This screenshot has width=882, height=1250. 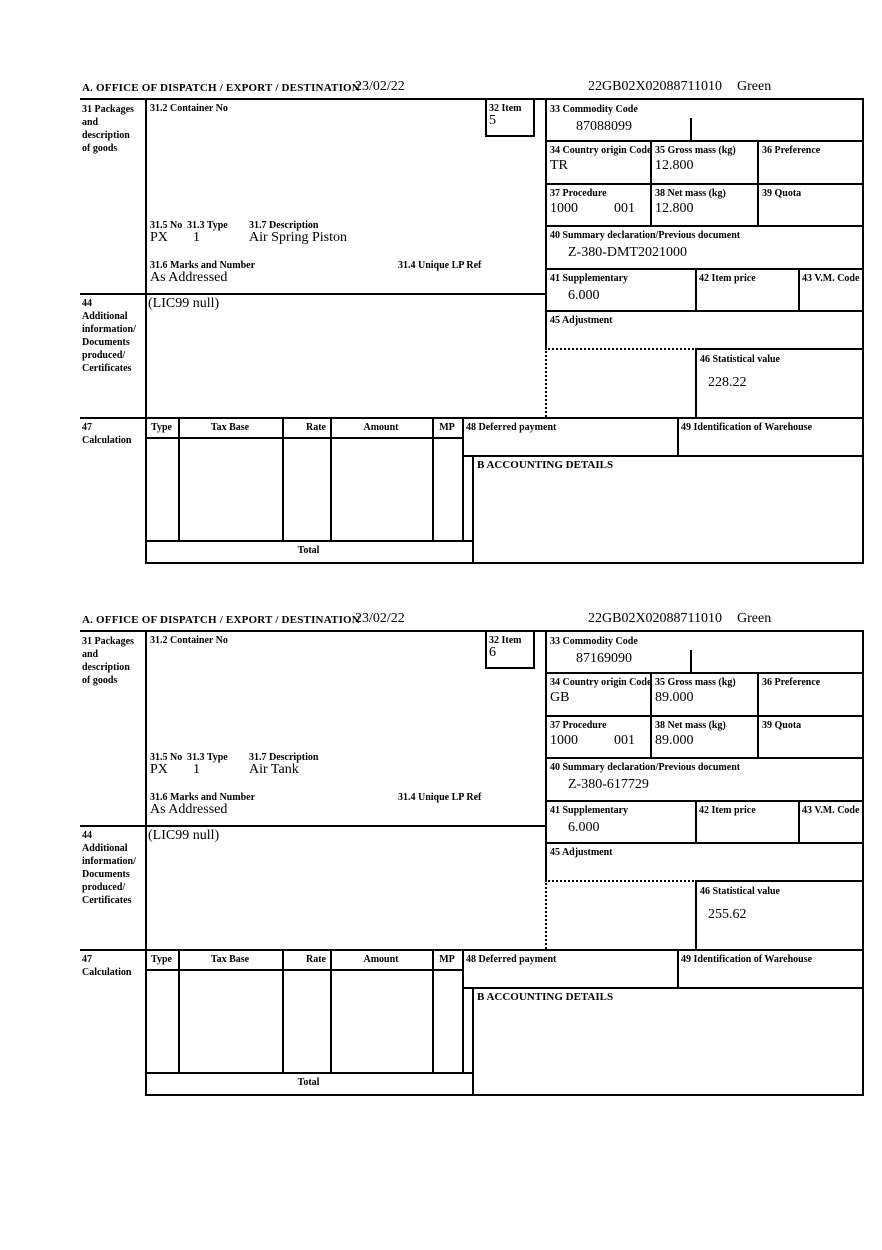 I want to click on acceptance-date-value: 23/02/22, so click(x=380, y=86).